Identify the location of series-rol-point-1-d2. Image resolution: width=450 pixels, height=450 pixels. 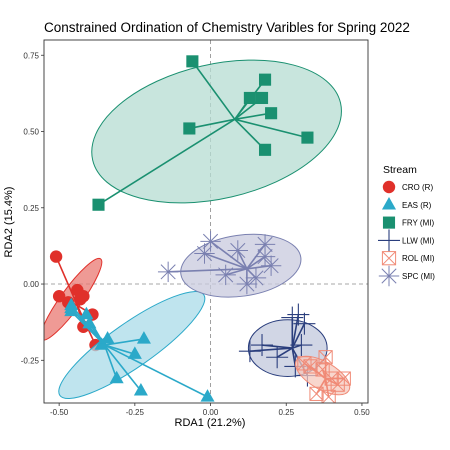
(310, 366).